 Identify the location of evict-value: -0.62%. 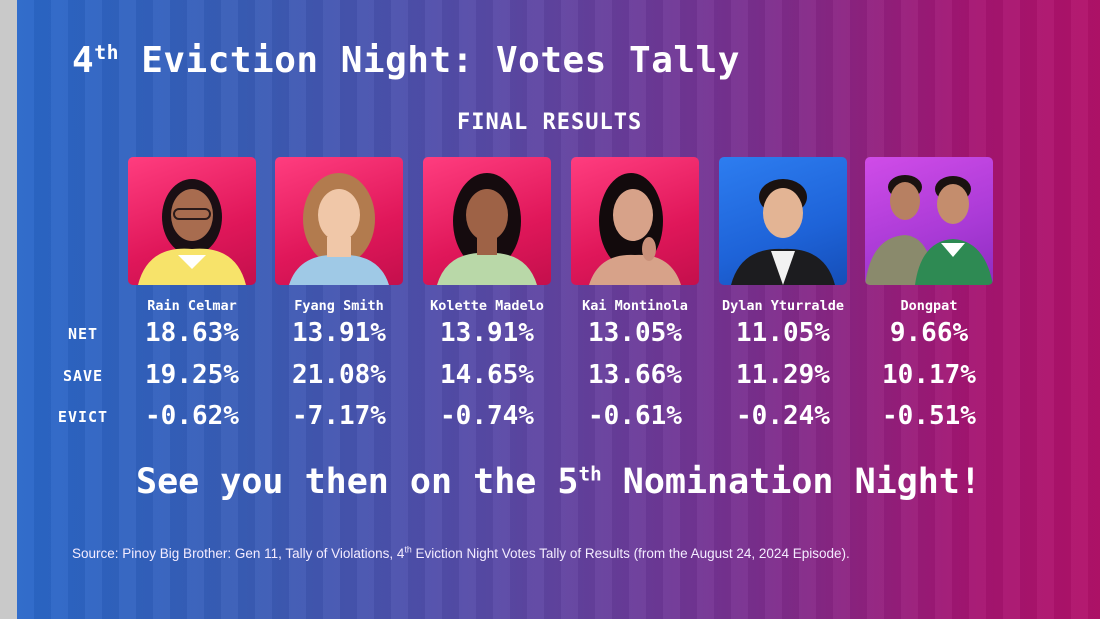
(192, 416).